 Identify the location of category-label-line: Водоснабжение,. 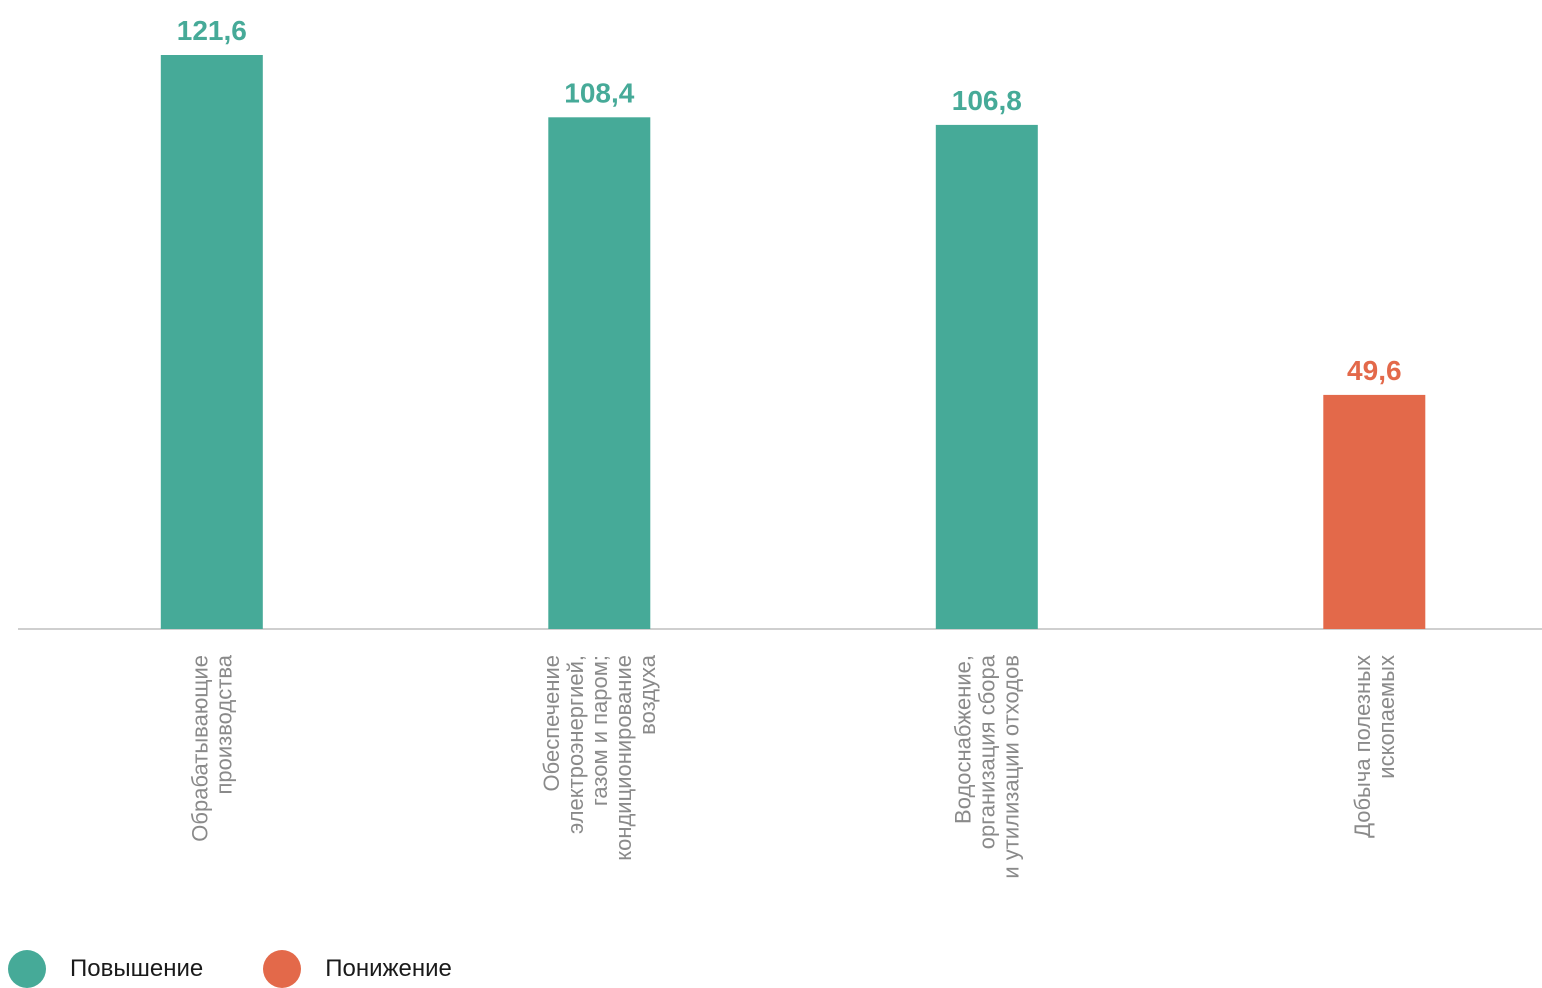
(963, 739).